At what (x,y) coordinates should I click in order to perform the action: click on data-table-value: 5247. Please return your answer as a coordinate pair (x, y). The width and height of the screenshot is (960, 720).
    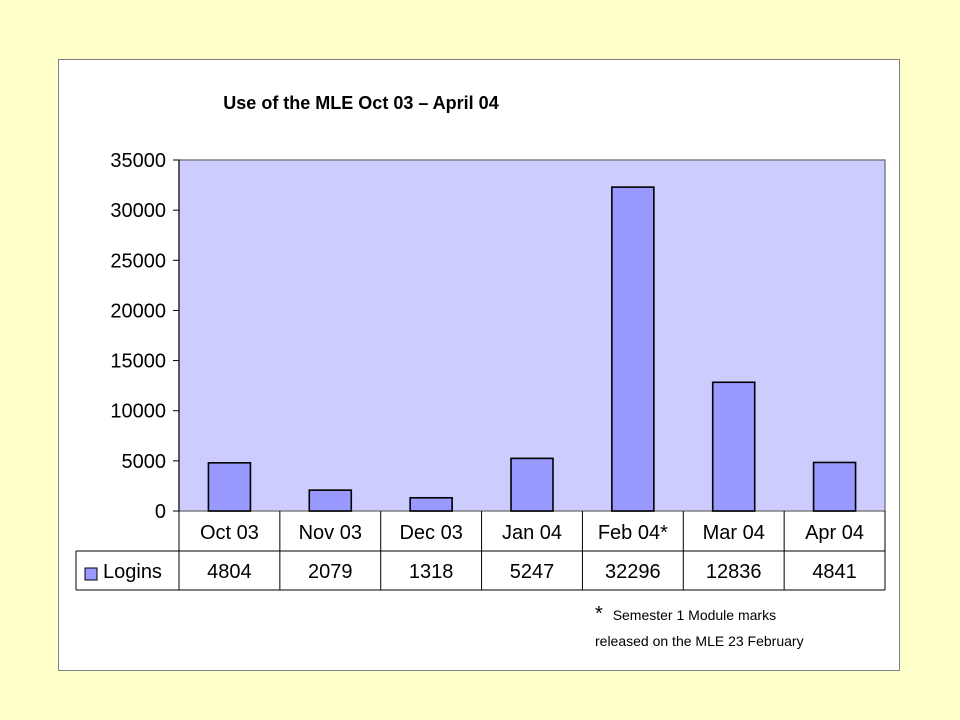
    Looking at the image, I should click on (532, 572).